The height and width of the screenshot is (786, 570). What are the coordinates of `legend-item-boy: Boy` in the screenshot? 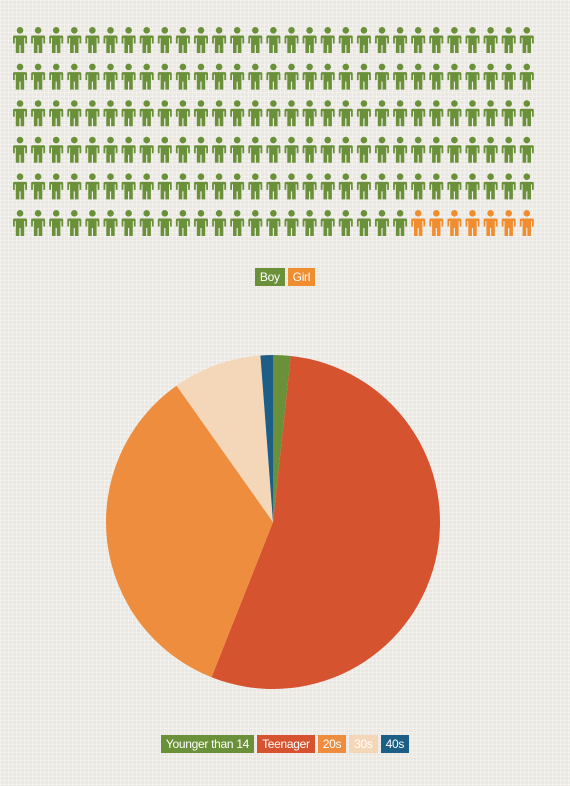 It's located at (269, 277).